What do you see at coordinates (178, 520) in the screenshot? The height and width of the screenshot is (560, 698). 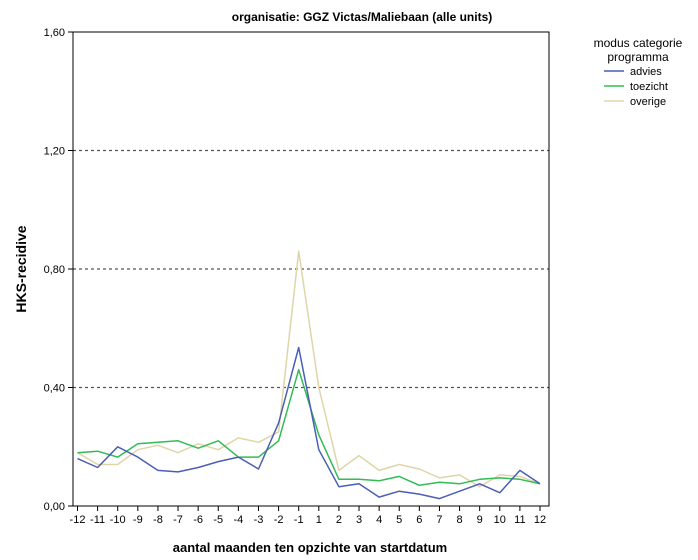 I see `x-tick-label: -7` at bounding box center [178, 520].